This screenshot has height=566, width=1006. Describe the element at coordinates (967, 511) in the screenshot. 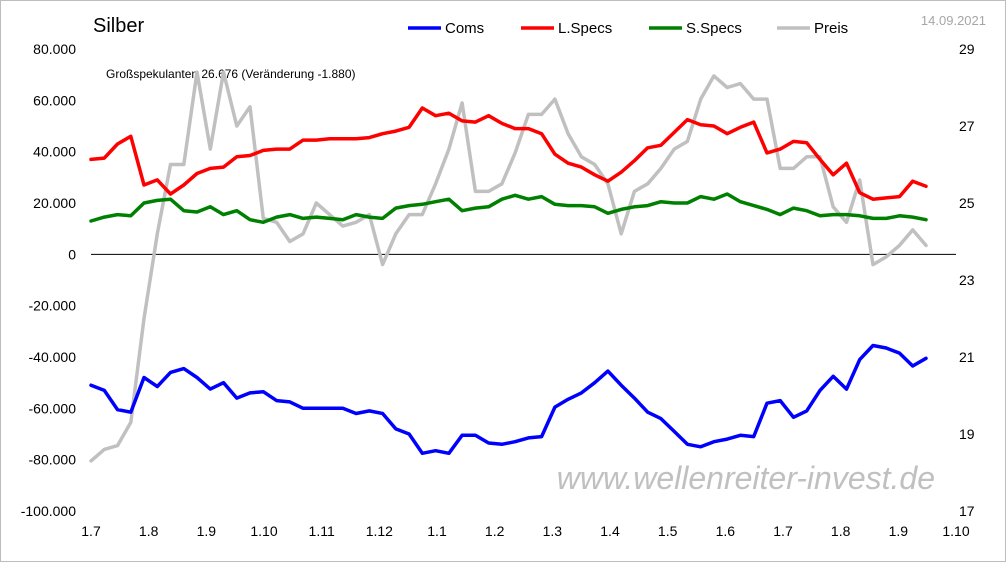

I see `right-tick-label: 17` at that location.